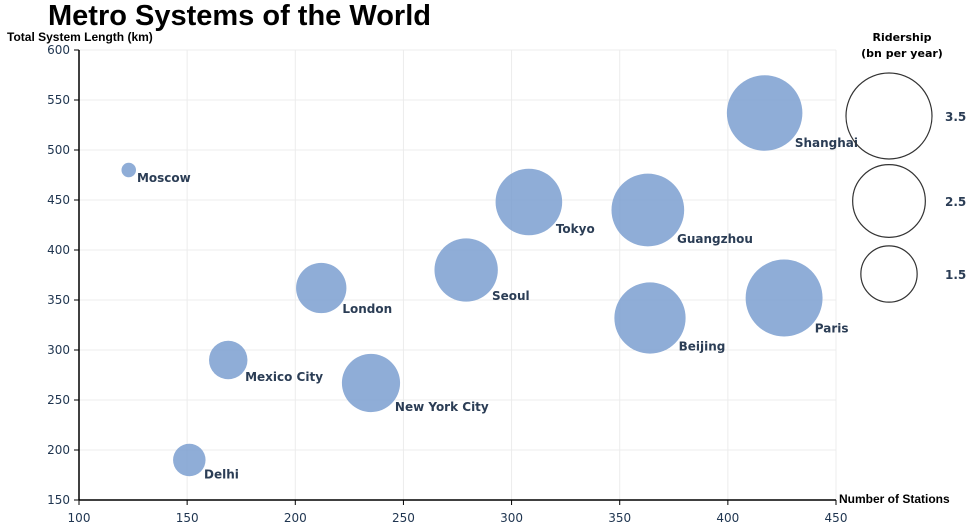 The width and height of the screenshot is (980, 525). Describe the element at coordinates (727, 518) in the screenshot. I see `x-tick-label-400: 400` at that location.